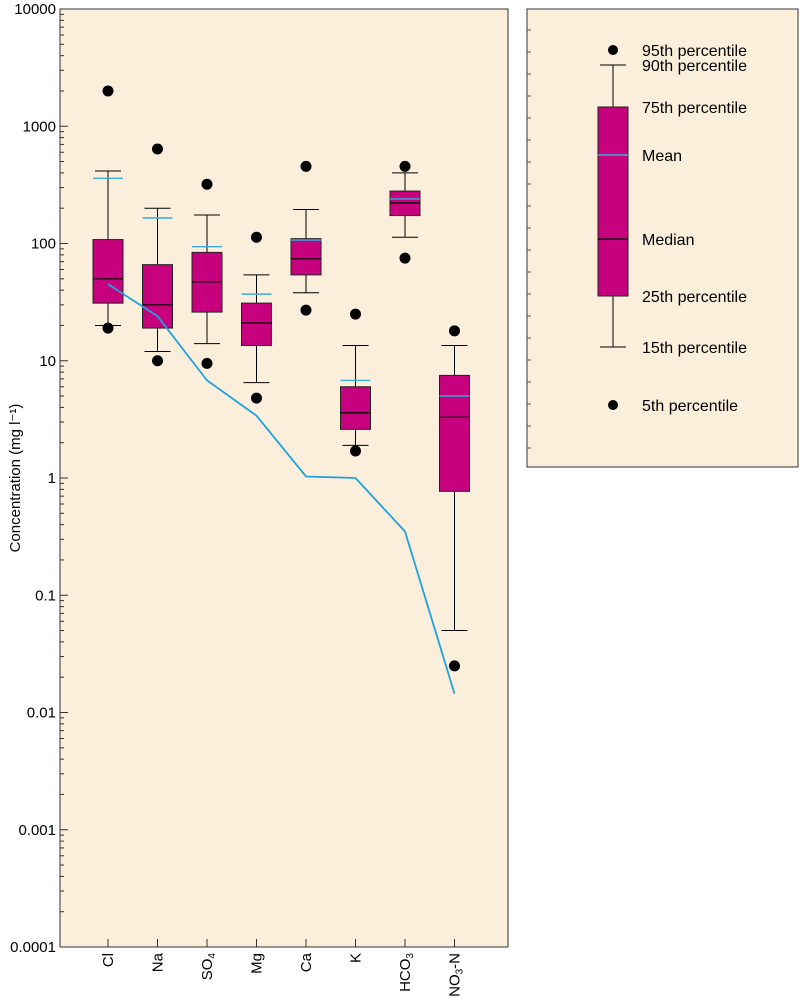  What do you see at coordinates (207, 970) in the screenshot?
I see `x-tick-label-main: SO` at bounding box center [207, 970].